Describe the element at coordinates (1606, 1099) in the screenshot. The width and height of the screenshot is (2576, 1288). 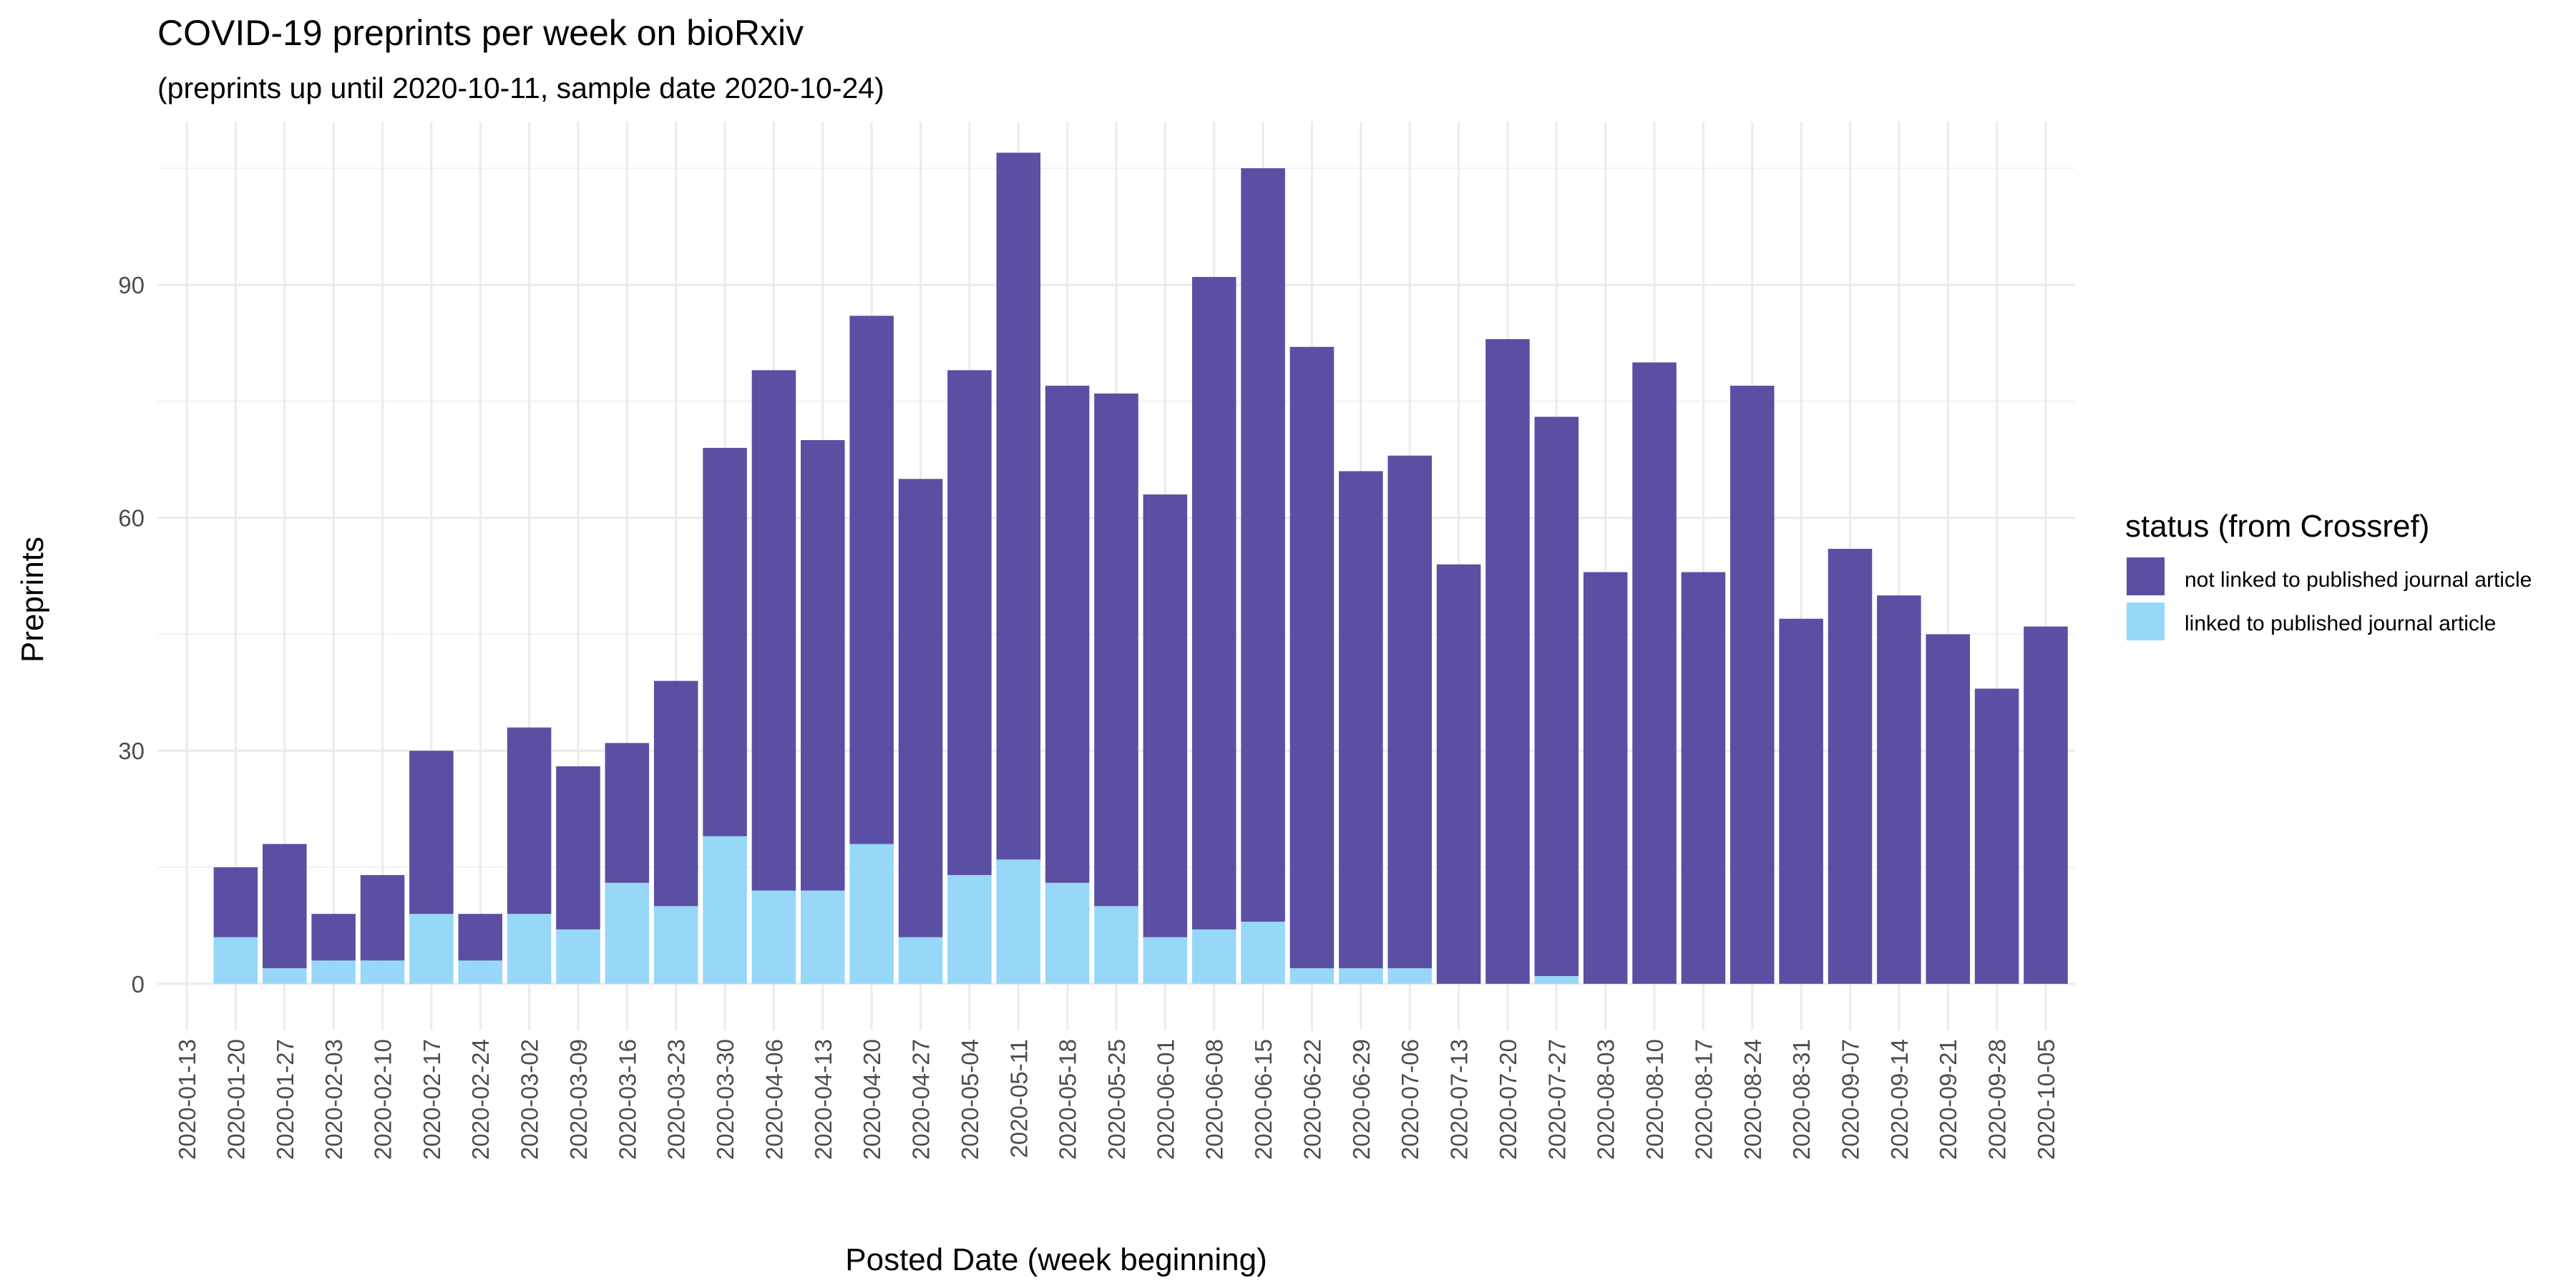
I see `x-tick-label: 2020-08-03` at that location.